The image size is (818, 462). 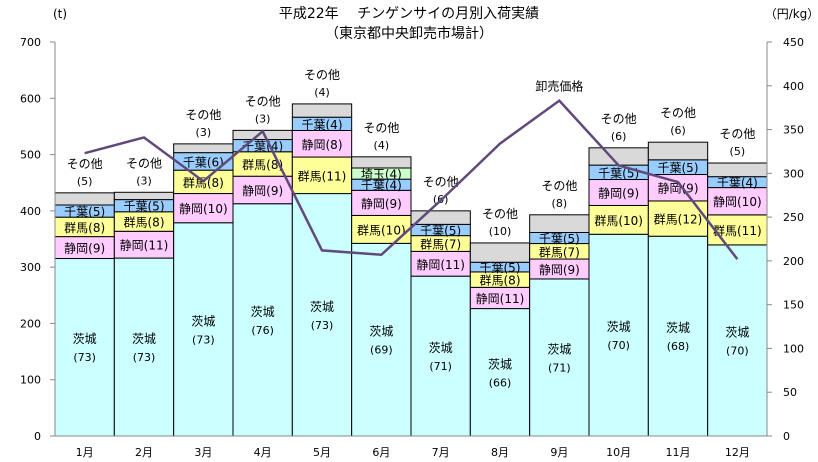 What do you see at coordinates (793, 217) in the screenshot?
I see `y2-tick-label: 250` at bounding box center [793, 217].